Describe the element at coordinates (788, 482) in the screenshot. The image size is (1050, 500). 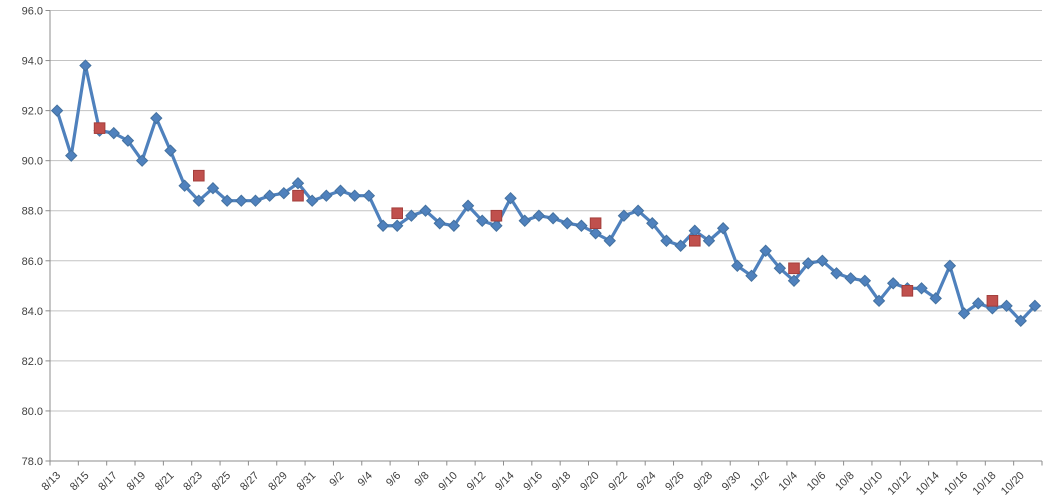
I see `x-axis-label: 10/4` at that location.